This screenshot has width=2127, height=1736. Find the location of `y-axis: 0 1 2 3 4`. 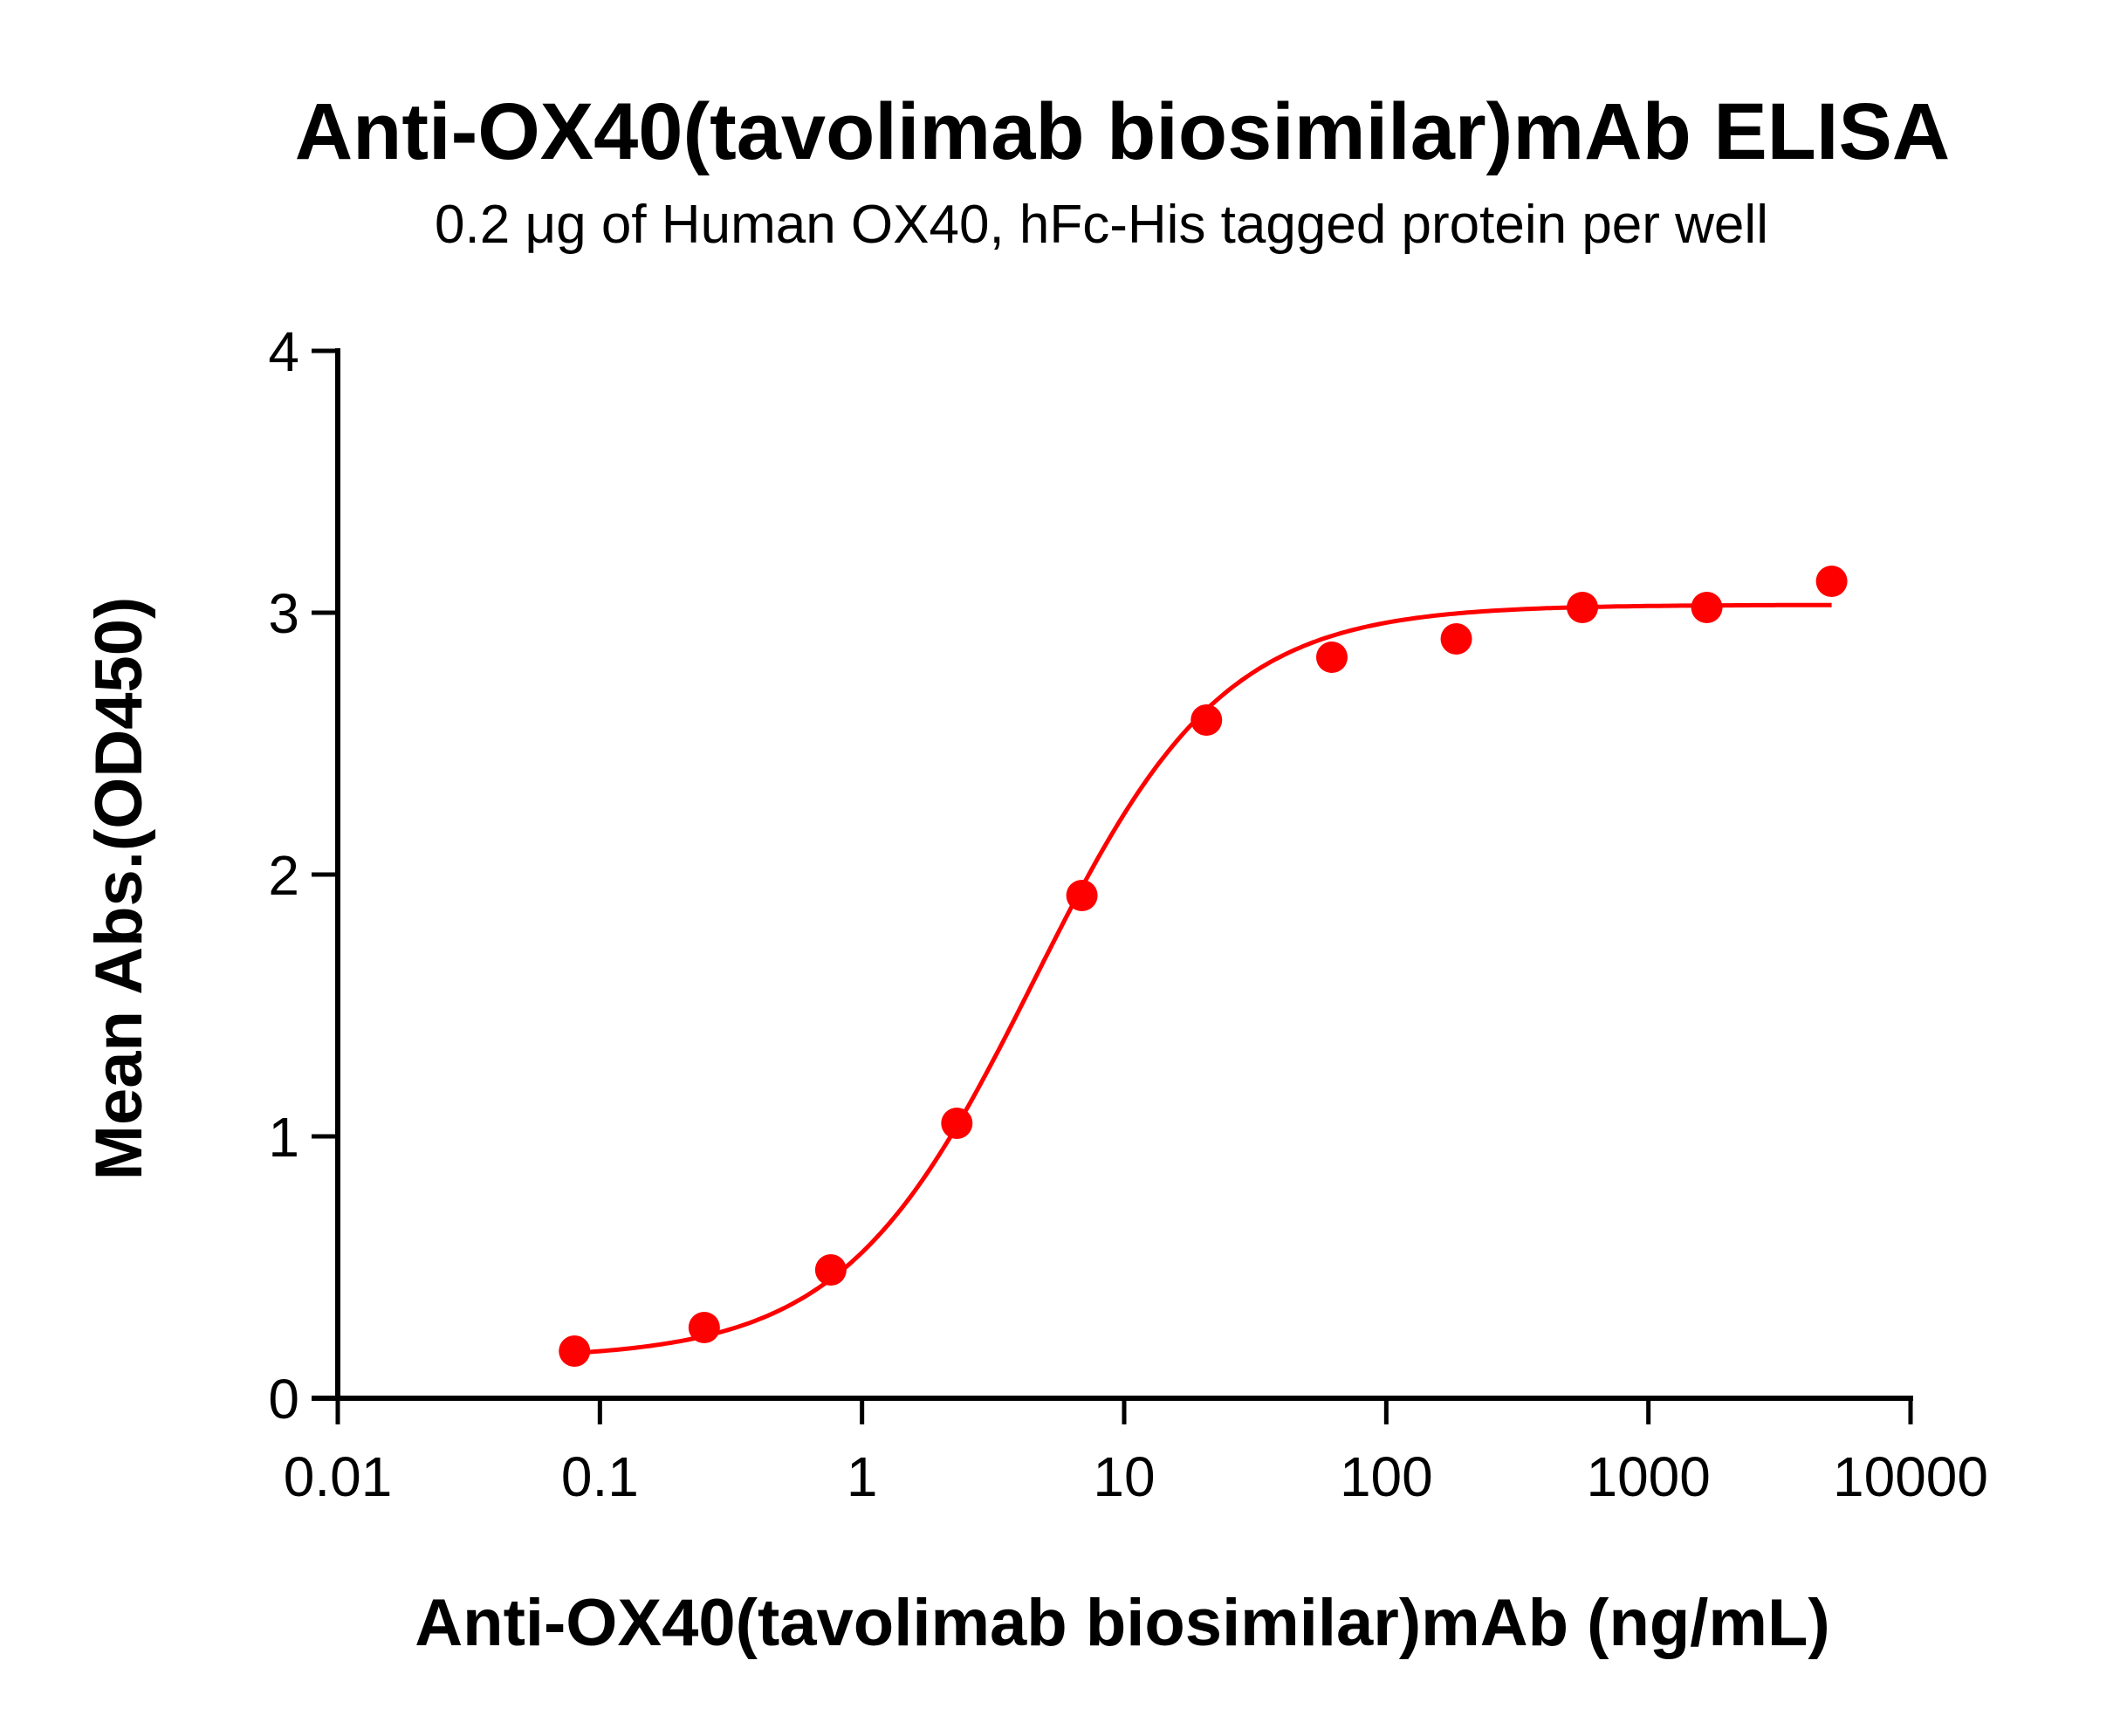

y-axis: 0 1 2 3 4 is located at coordinates (304, 876).